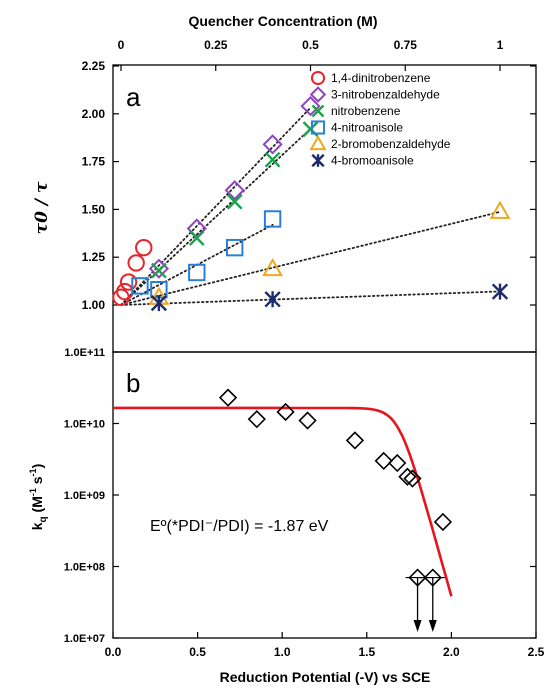 The width and height of the screenshot is (548, 688). I want to click on top-x-tick-label: 0.25, so click(216, 45).